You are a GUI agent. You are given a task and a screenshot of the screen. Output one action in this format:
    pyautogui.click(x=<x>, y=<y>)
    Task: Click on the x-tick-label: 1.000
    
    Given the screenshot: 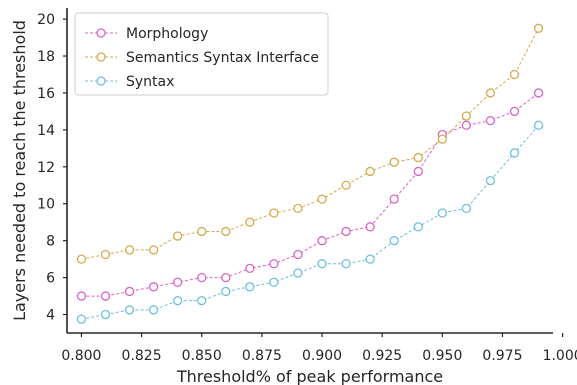 What is the action you would take?
    pyautogui.click(x=560, y=356)
    